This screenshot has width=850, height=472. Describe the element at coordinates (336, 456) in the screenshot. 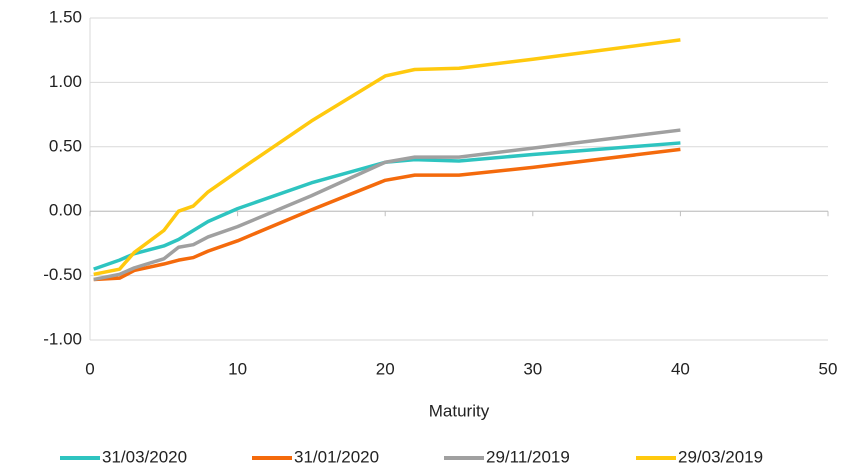

I see `legend-label: 31/01/2020` at that location.